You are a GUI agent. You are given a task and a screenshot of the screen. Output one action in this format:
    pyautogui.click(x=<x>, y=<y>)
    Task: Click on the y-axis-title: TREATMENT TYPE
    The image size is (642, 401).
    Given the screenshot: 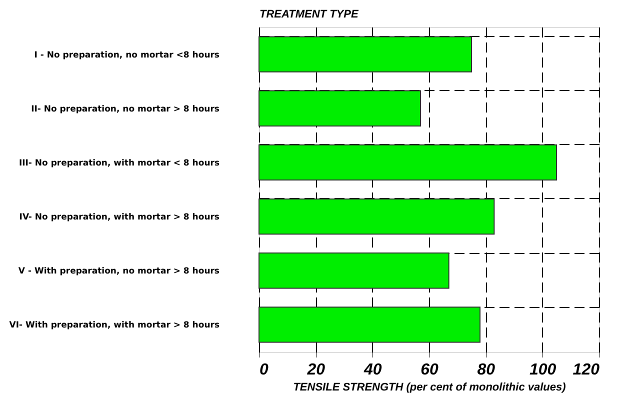 What is the action you would take?
    pyautogui.click(x=309, y=14)
    